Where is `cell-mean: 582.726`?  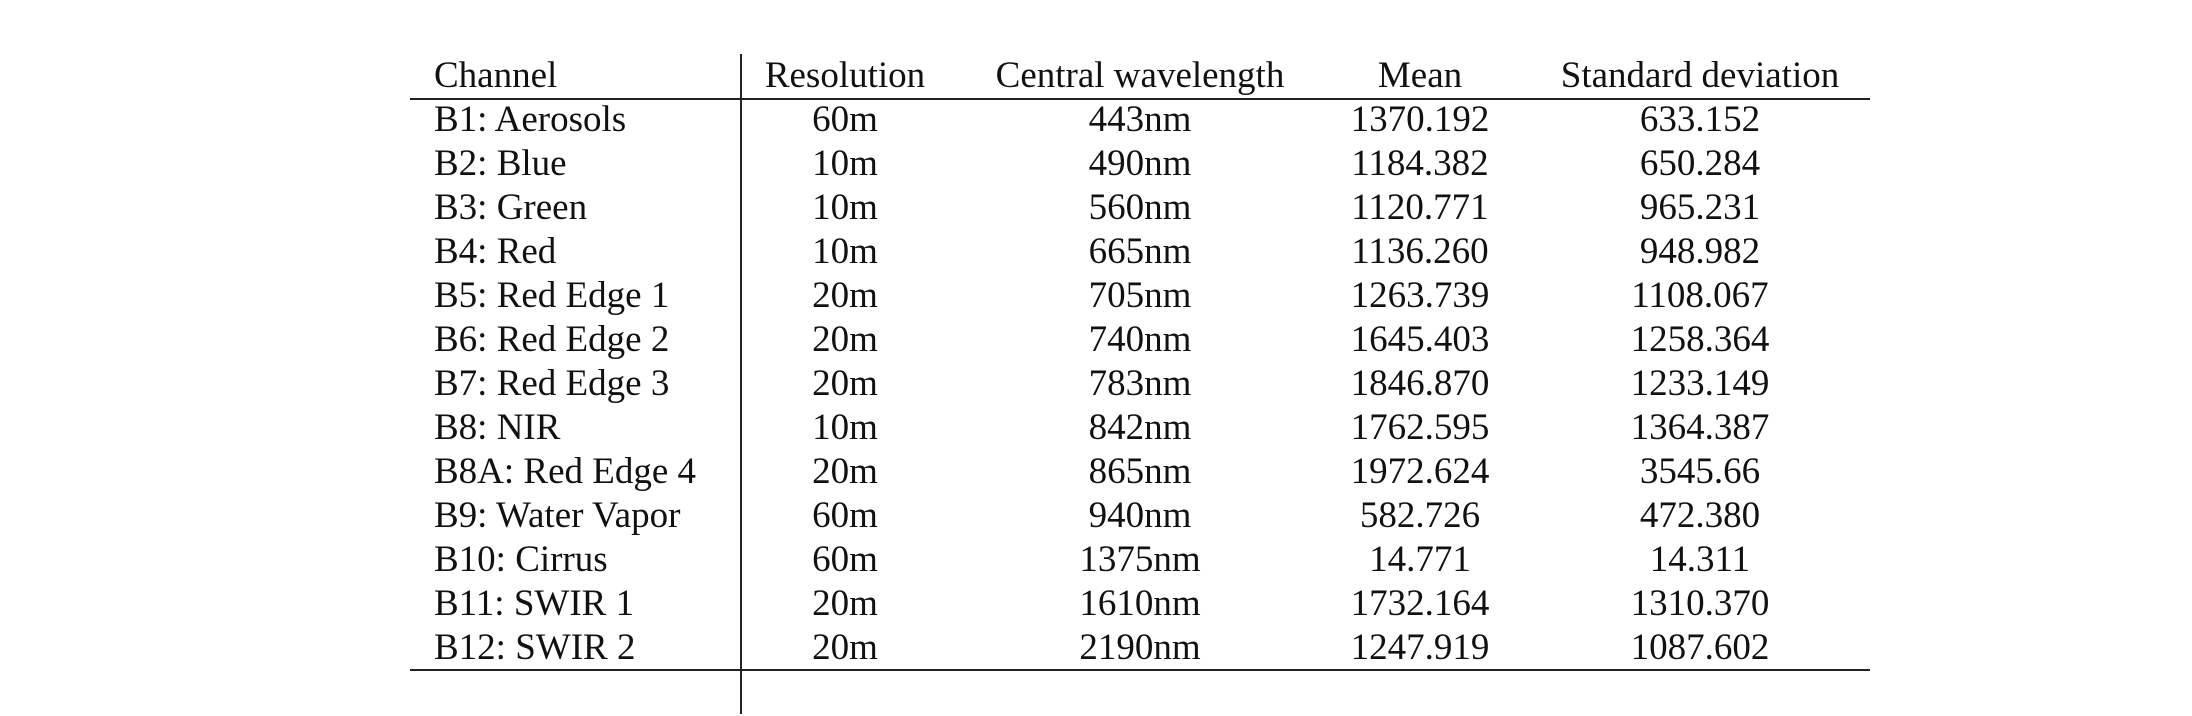 cell-mean: 582.726 is located at coordinates (1420, 515).